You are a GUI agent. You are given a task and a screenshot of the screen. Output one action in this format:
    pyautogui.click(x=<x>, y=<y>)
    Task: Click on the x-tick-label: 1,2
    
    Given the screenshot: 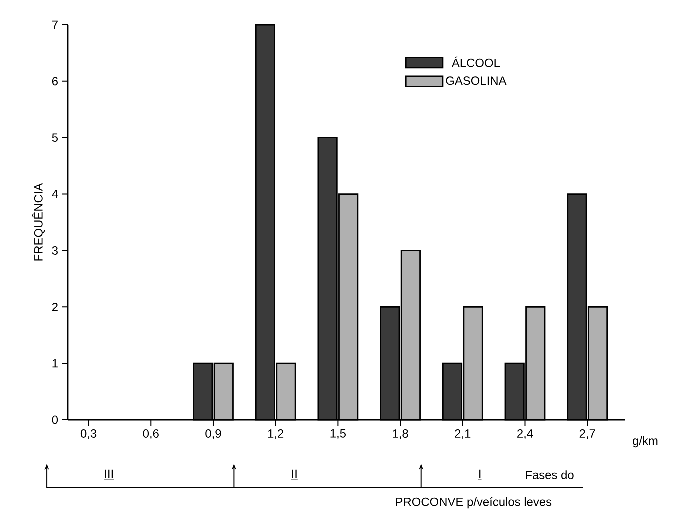 What is the action you would take?
    pyautogui.click(x=276, y=435)
    